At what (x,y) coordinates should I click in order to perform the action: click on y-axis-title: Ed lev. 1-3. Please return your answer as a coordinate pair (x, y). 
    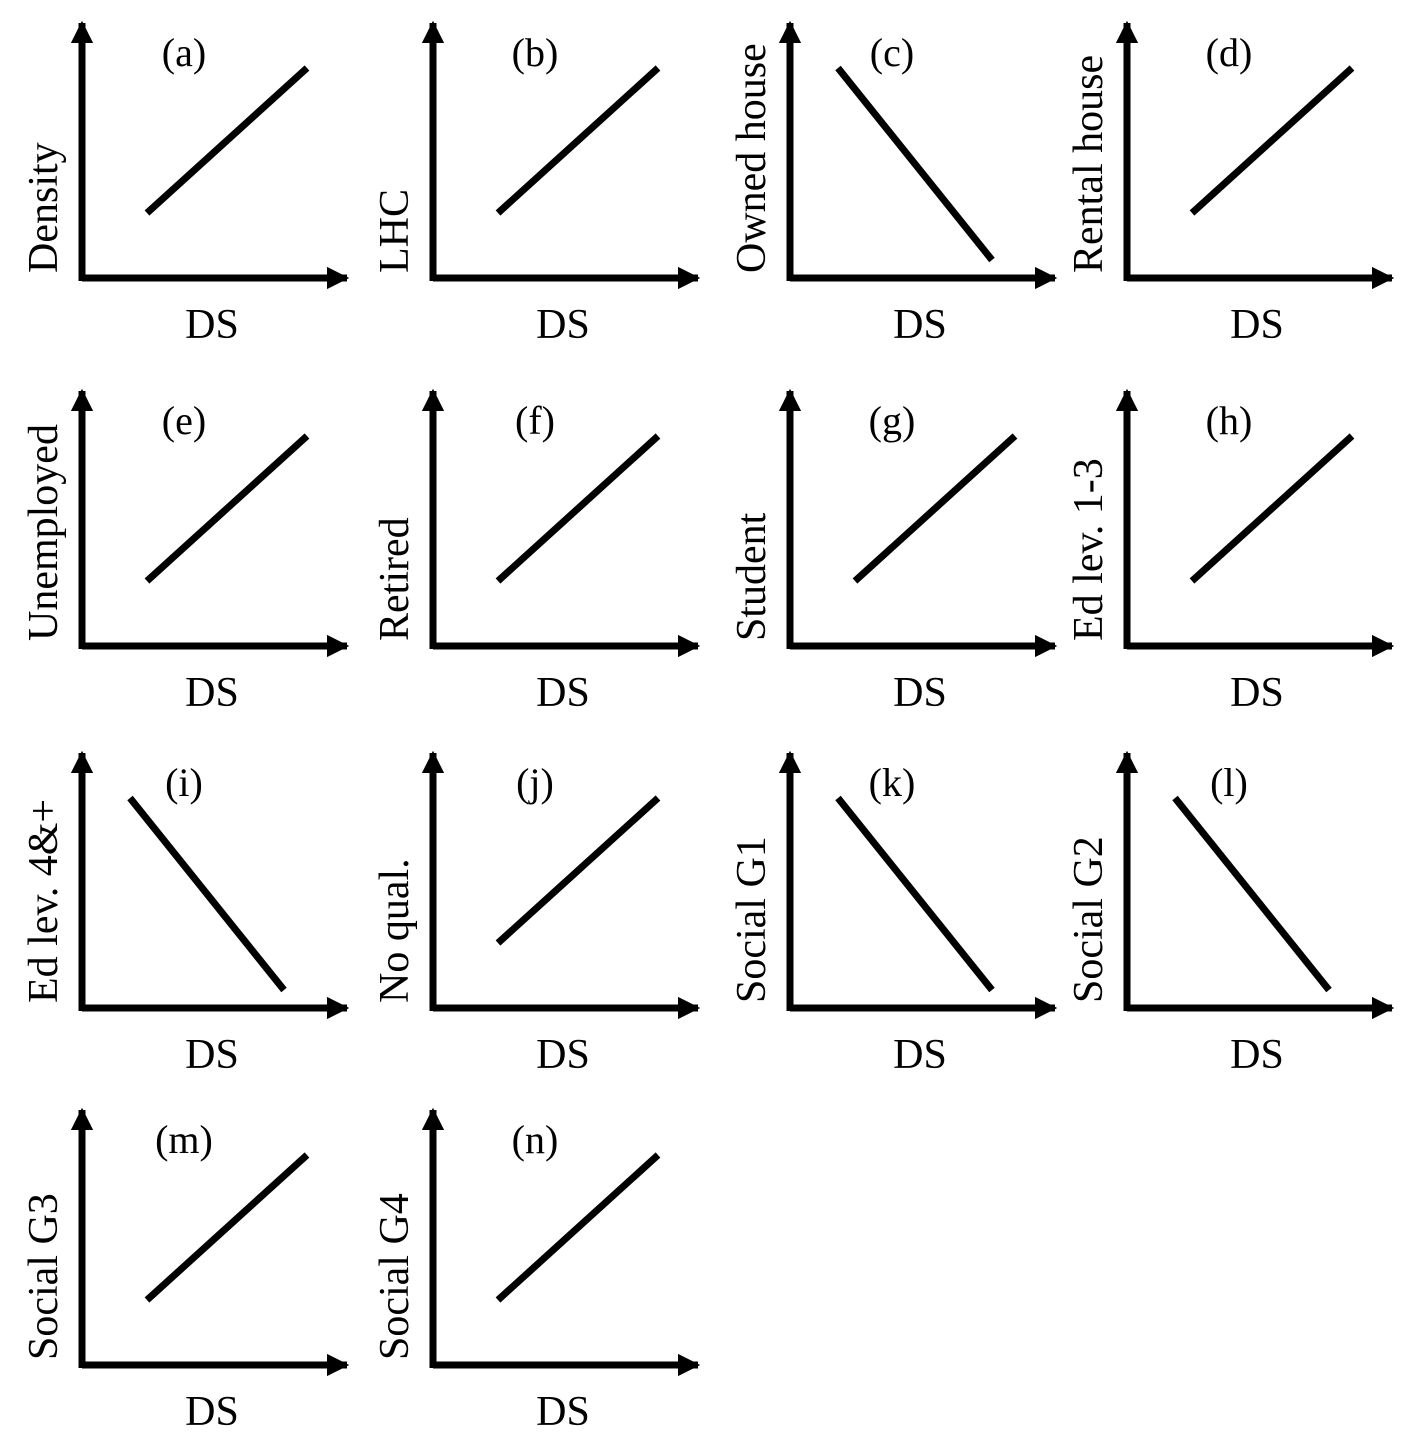
    Looking at the image, I should click on (1089, 549).